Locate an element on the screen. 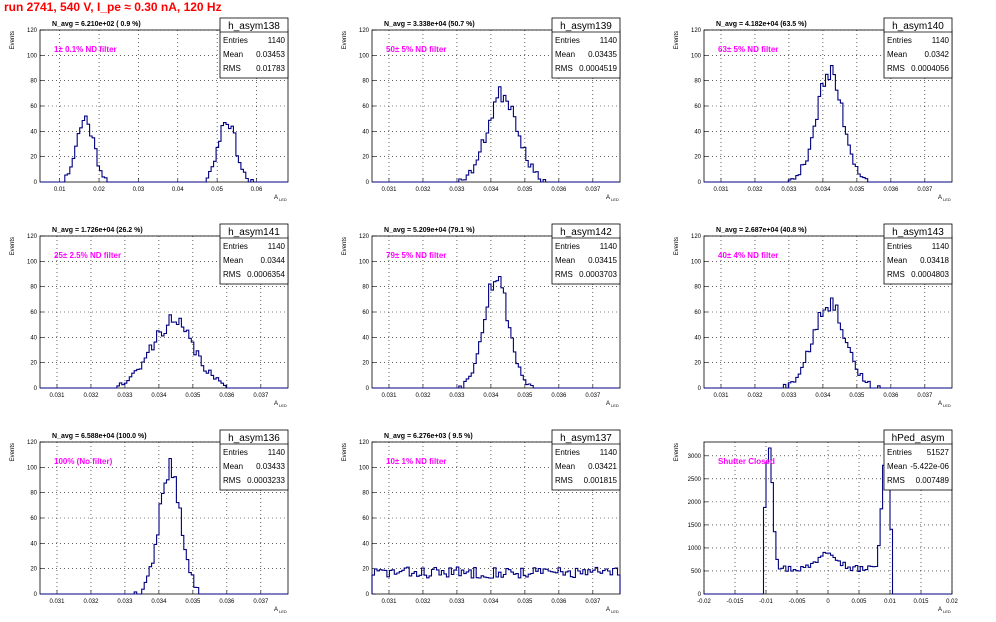  x-tick-label: 0.06 is located at coordinates (257, 190).